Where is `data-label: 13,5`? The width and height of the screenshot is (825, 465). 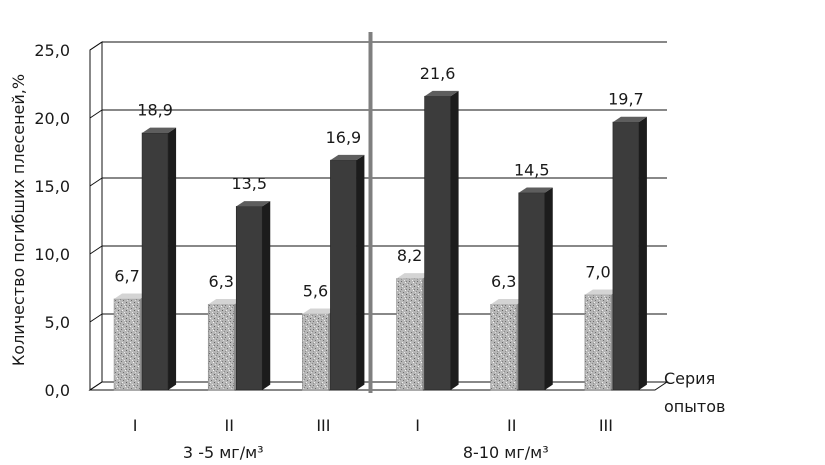
data-label: 13,5 is located at coordinates (249, 183).